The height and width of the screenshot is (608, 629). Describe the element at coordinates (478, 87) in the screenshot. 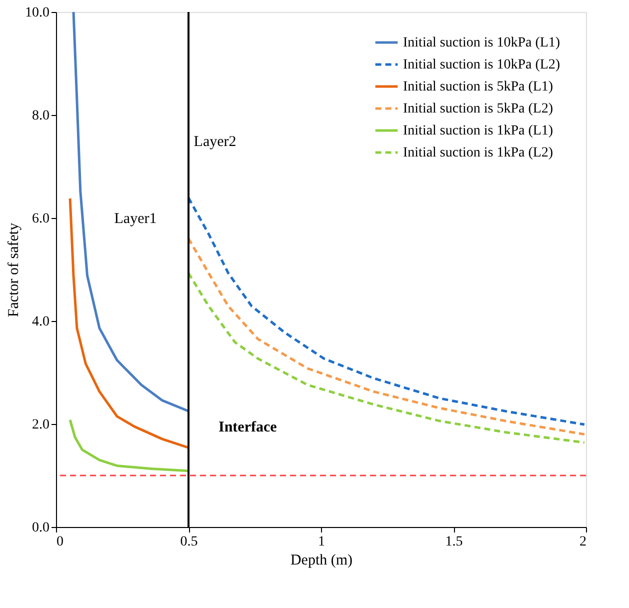

I see `legend-label: Initial suction is 5kPa (L1)` at that location.